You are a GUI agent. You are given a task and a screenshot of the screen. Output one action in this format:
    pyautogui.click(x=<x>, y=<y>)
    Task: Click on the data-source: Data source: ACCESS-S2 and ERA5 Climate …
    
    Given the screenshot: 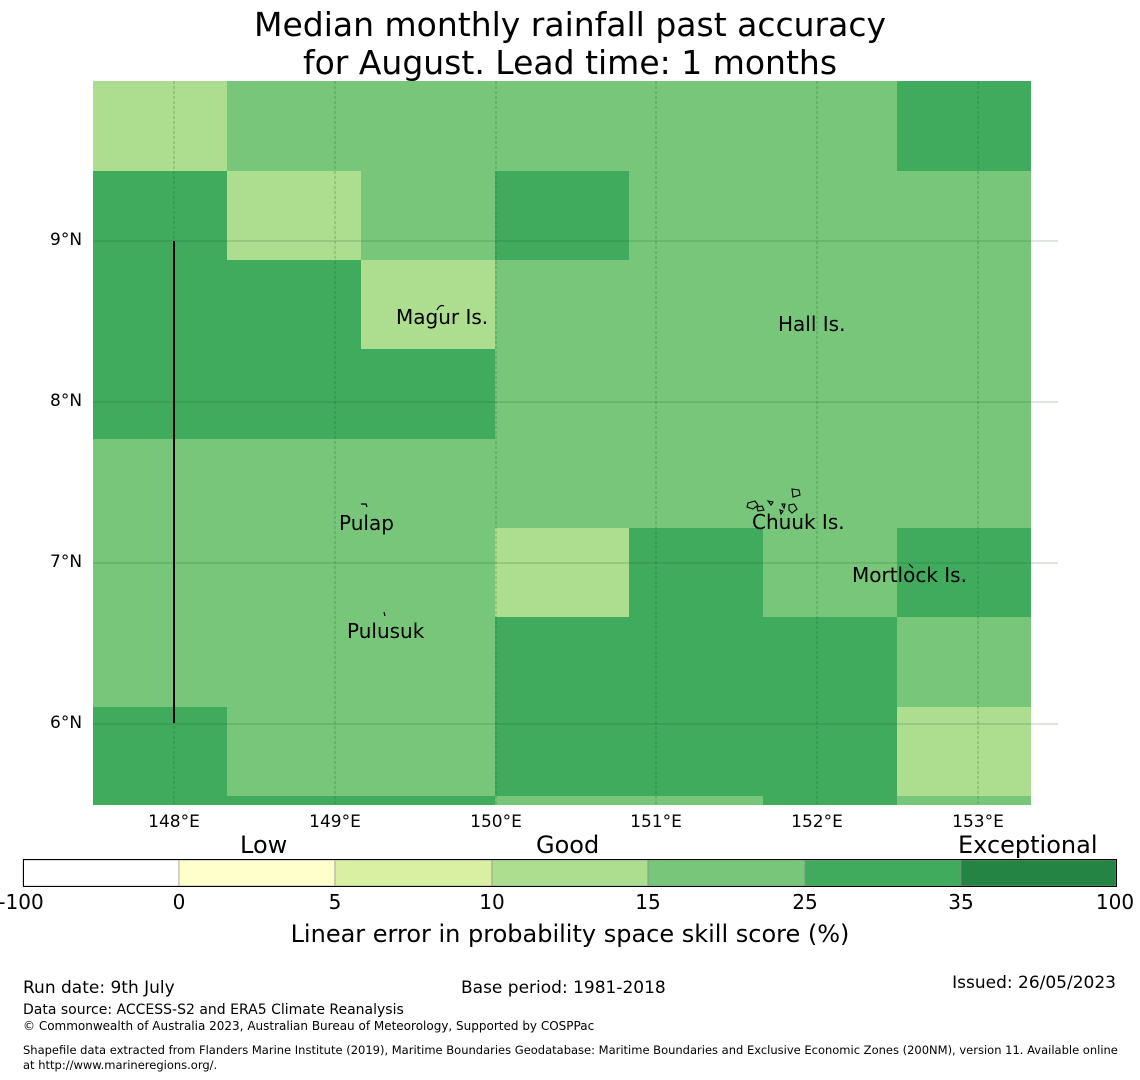 What is the action you would take?
    pyautogui.click(x=213, y=1010)
    